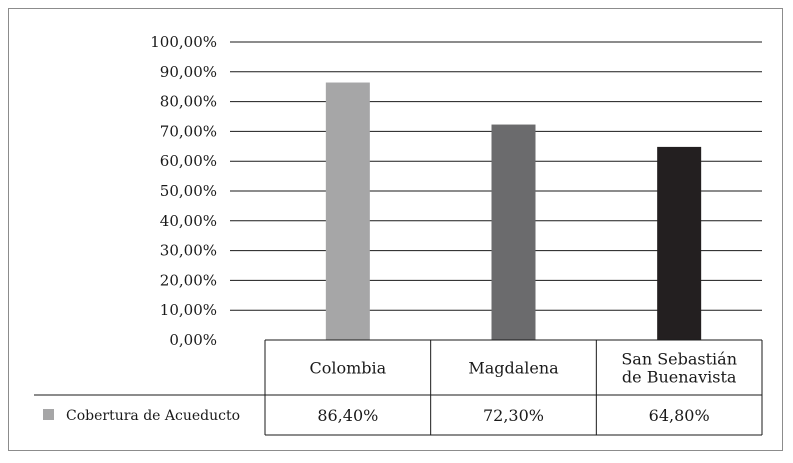 The height and width of the screenshot is (463, 793). Describe the element at coordinates (679, 415) in the screenshot. I see `data-label: 64,80%` at that location.